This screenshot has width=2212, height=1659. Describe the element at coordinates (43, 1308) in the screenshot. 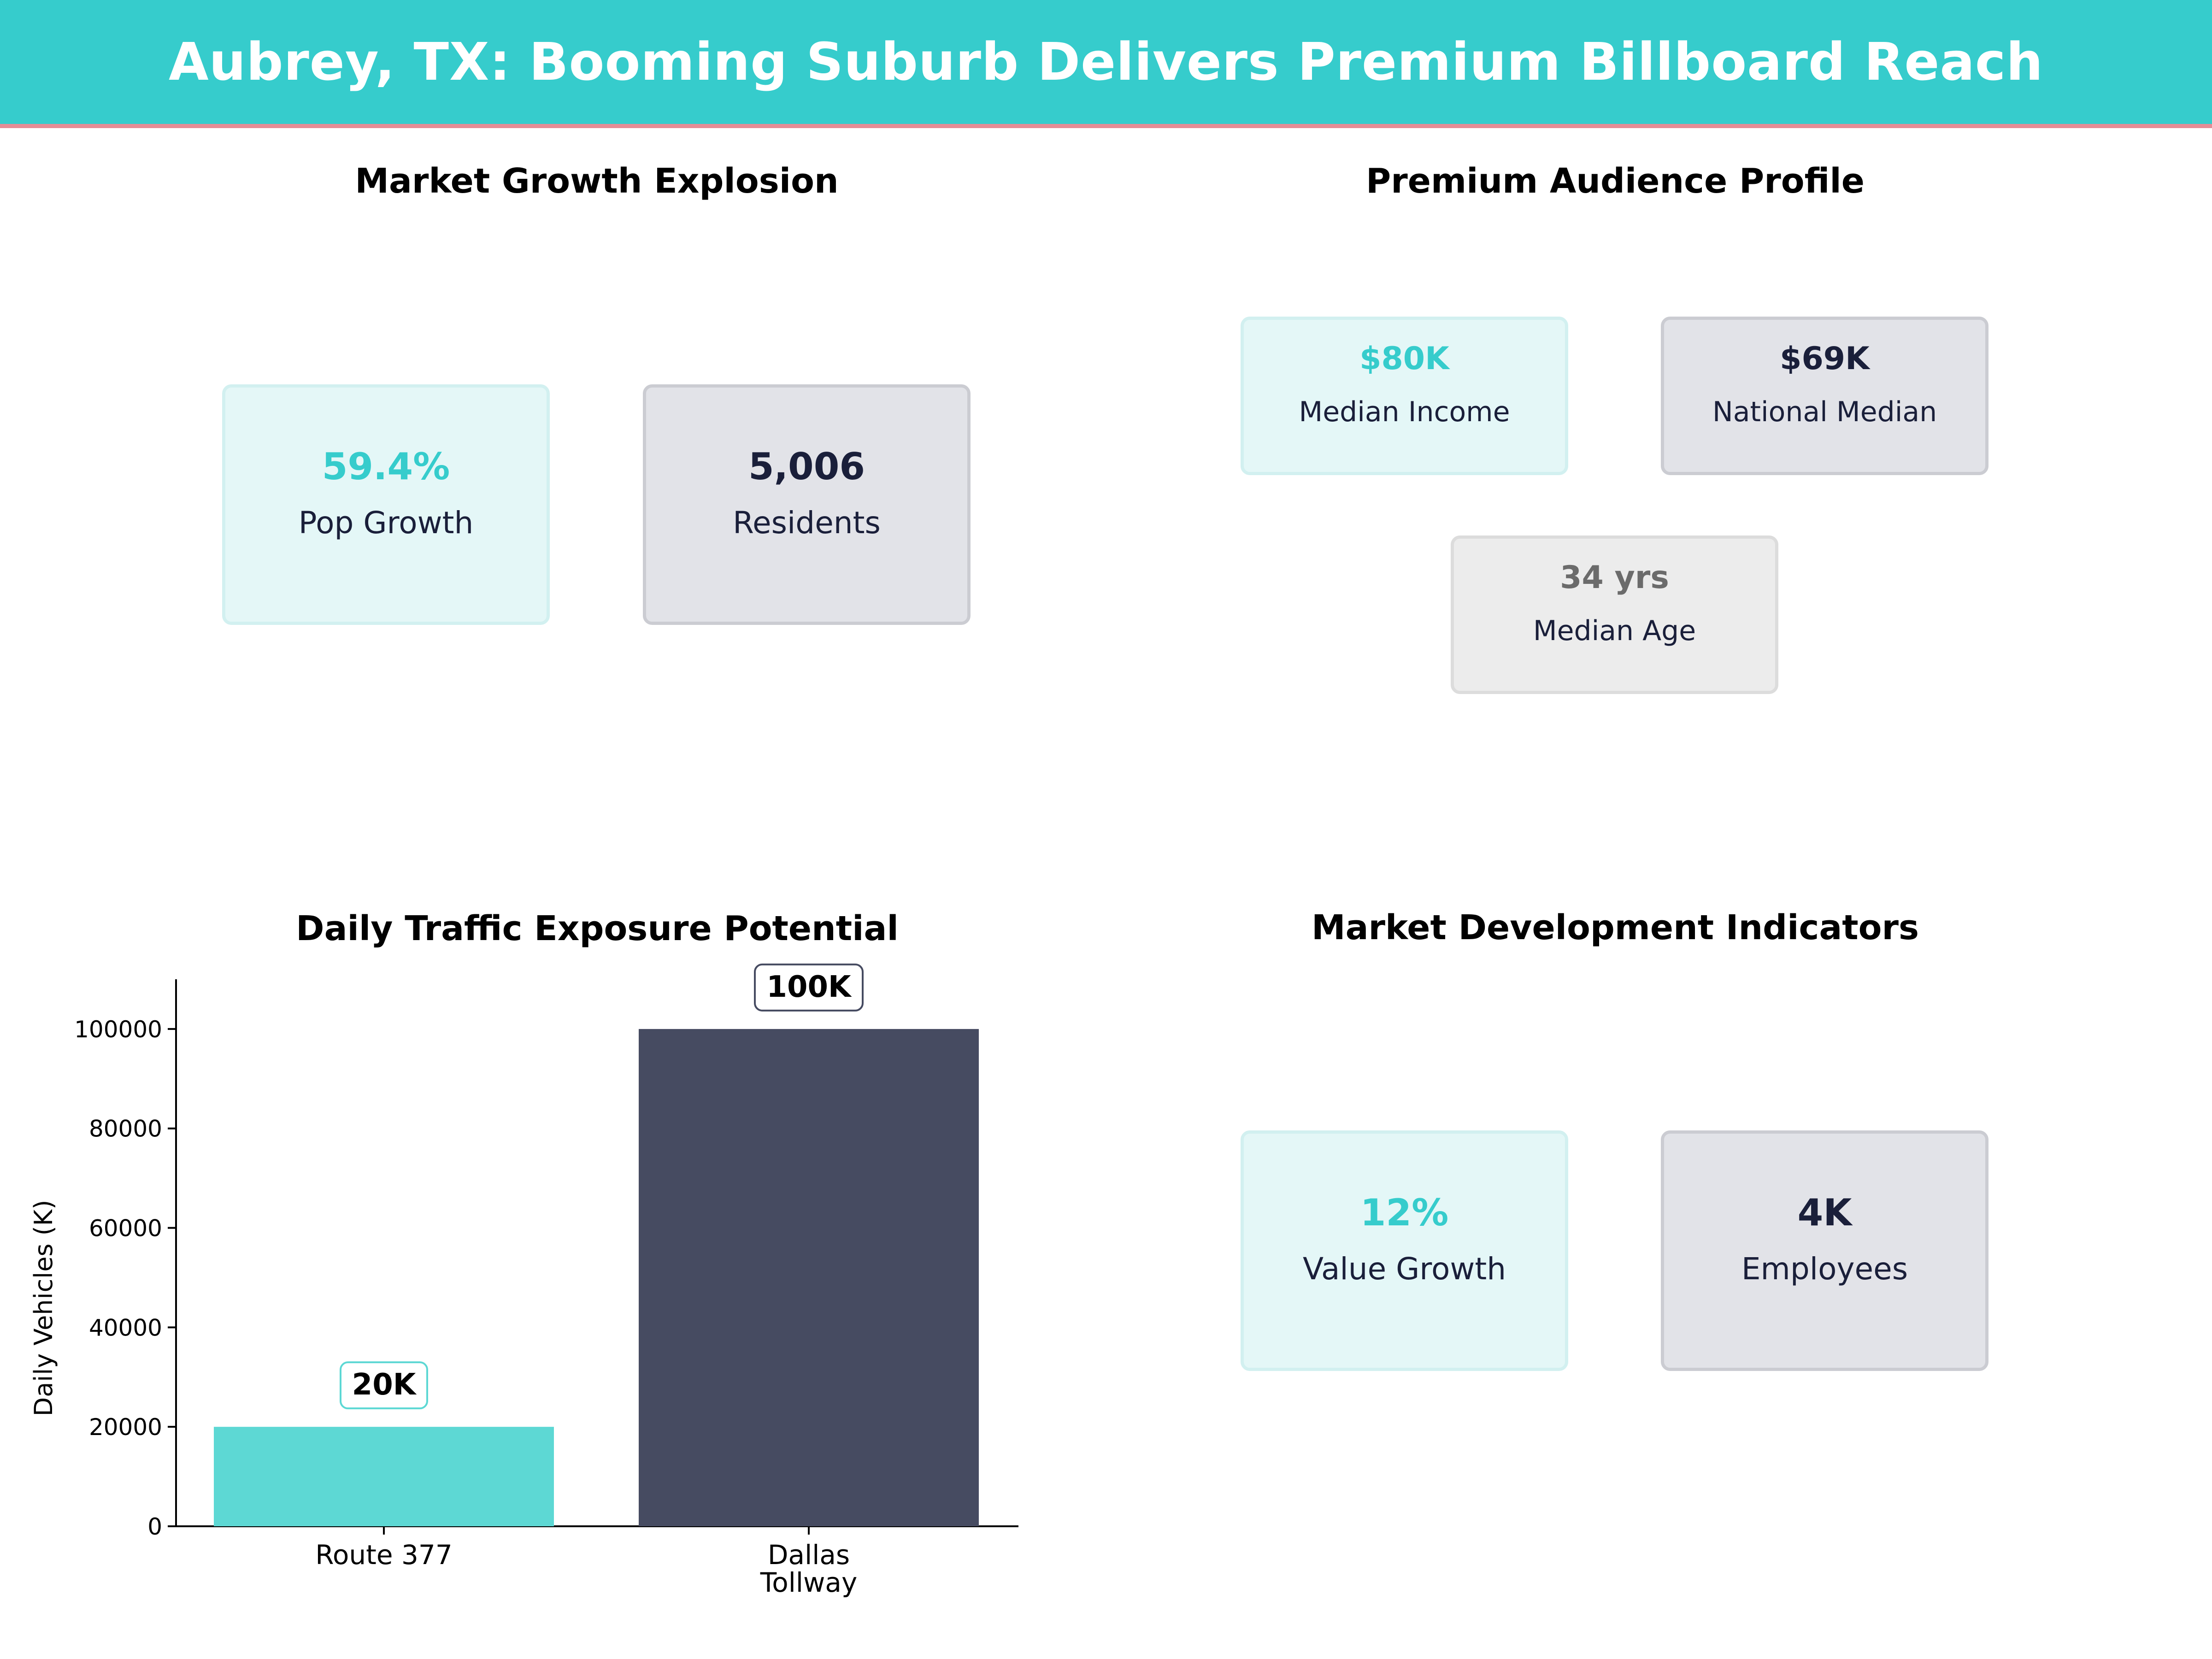

I see `y-axis-label: Daily Vehicles (K)` at that location.